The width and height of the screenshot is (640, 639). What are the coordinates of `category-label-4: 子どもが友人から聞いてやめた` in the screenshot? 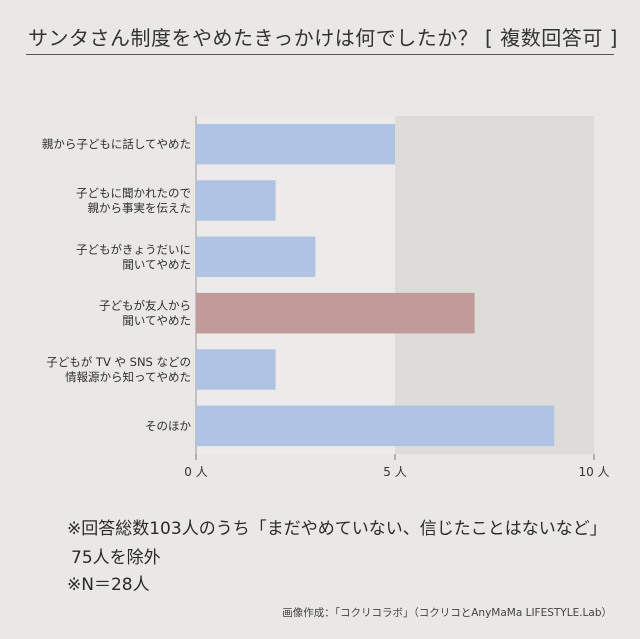 It's located at (145, 313).